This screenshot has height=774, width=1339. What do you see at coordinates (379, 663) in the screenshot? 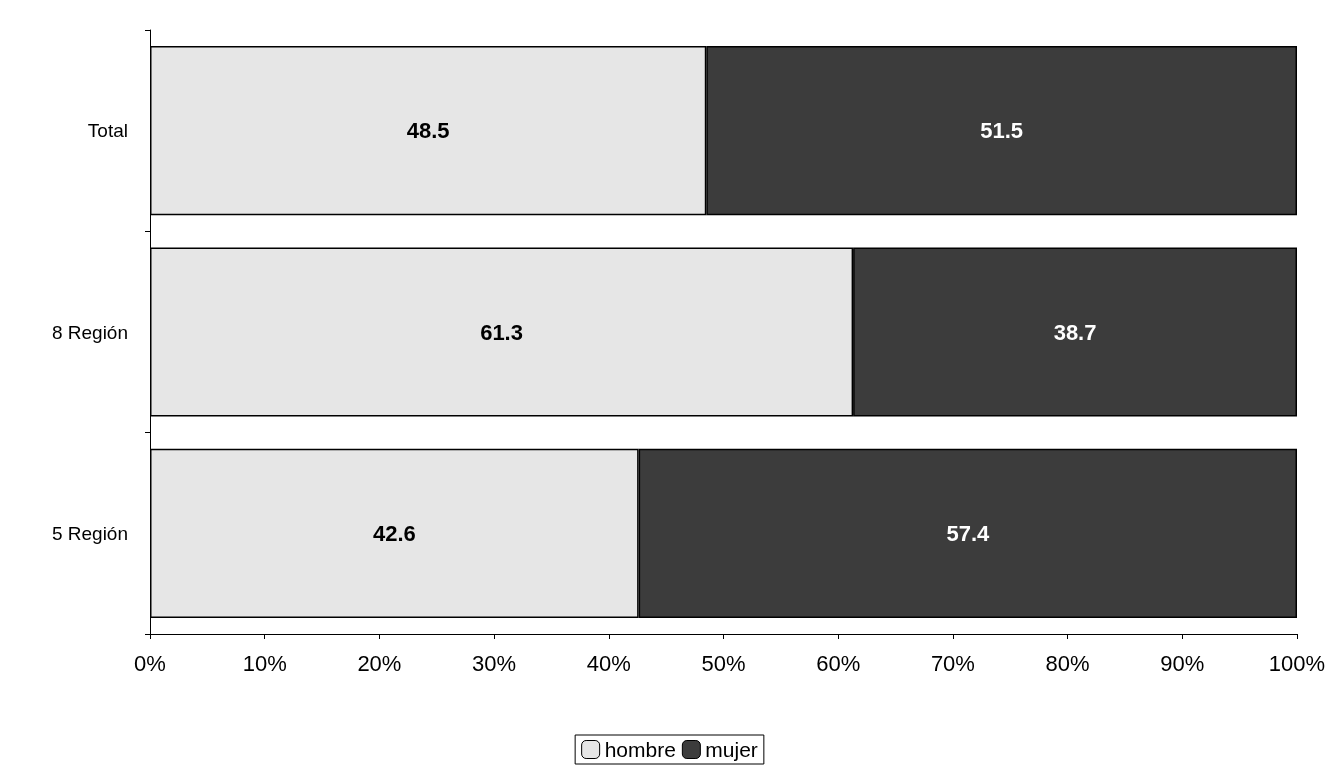
I see `x-tick-label: 20%` at bounding box center [379, 663].